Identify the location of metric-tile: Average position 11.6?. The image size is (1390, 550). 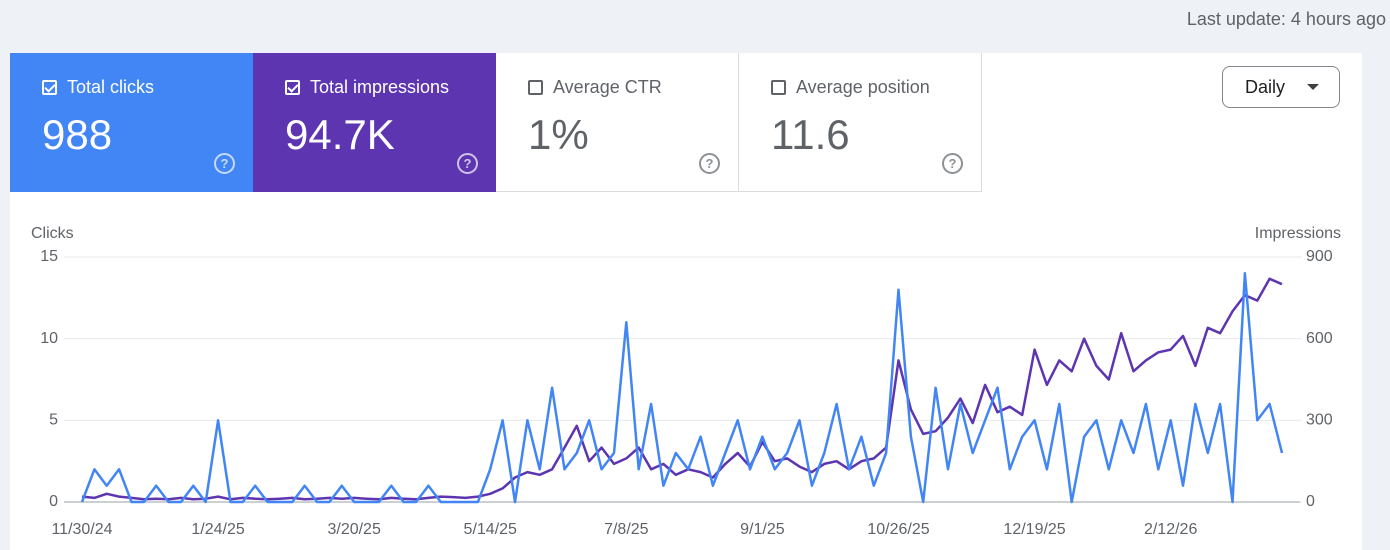
(860, 122).